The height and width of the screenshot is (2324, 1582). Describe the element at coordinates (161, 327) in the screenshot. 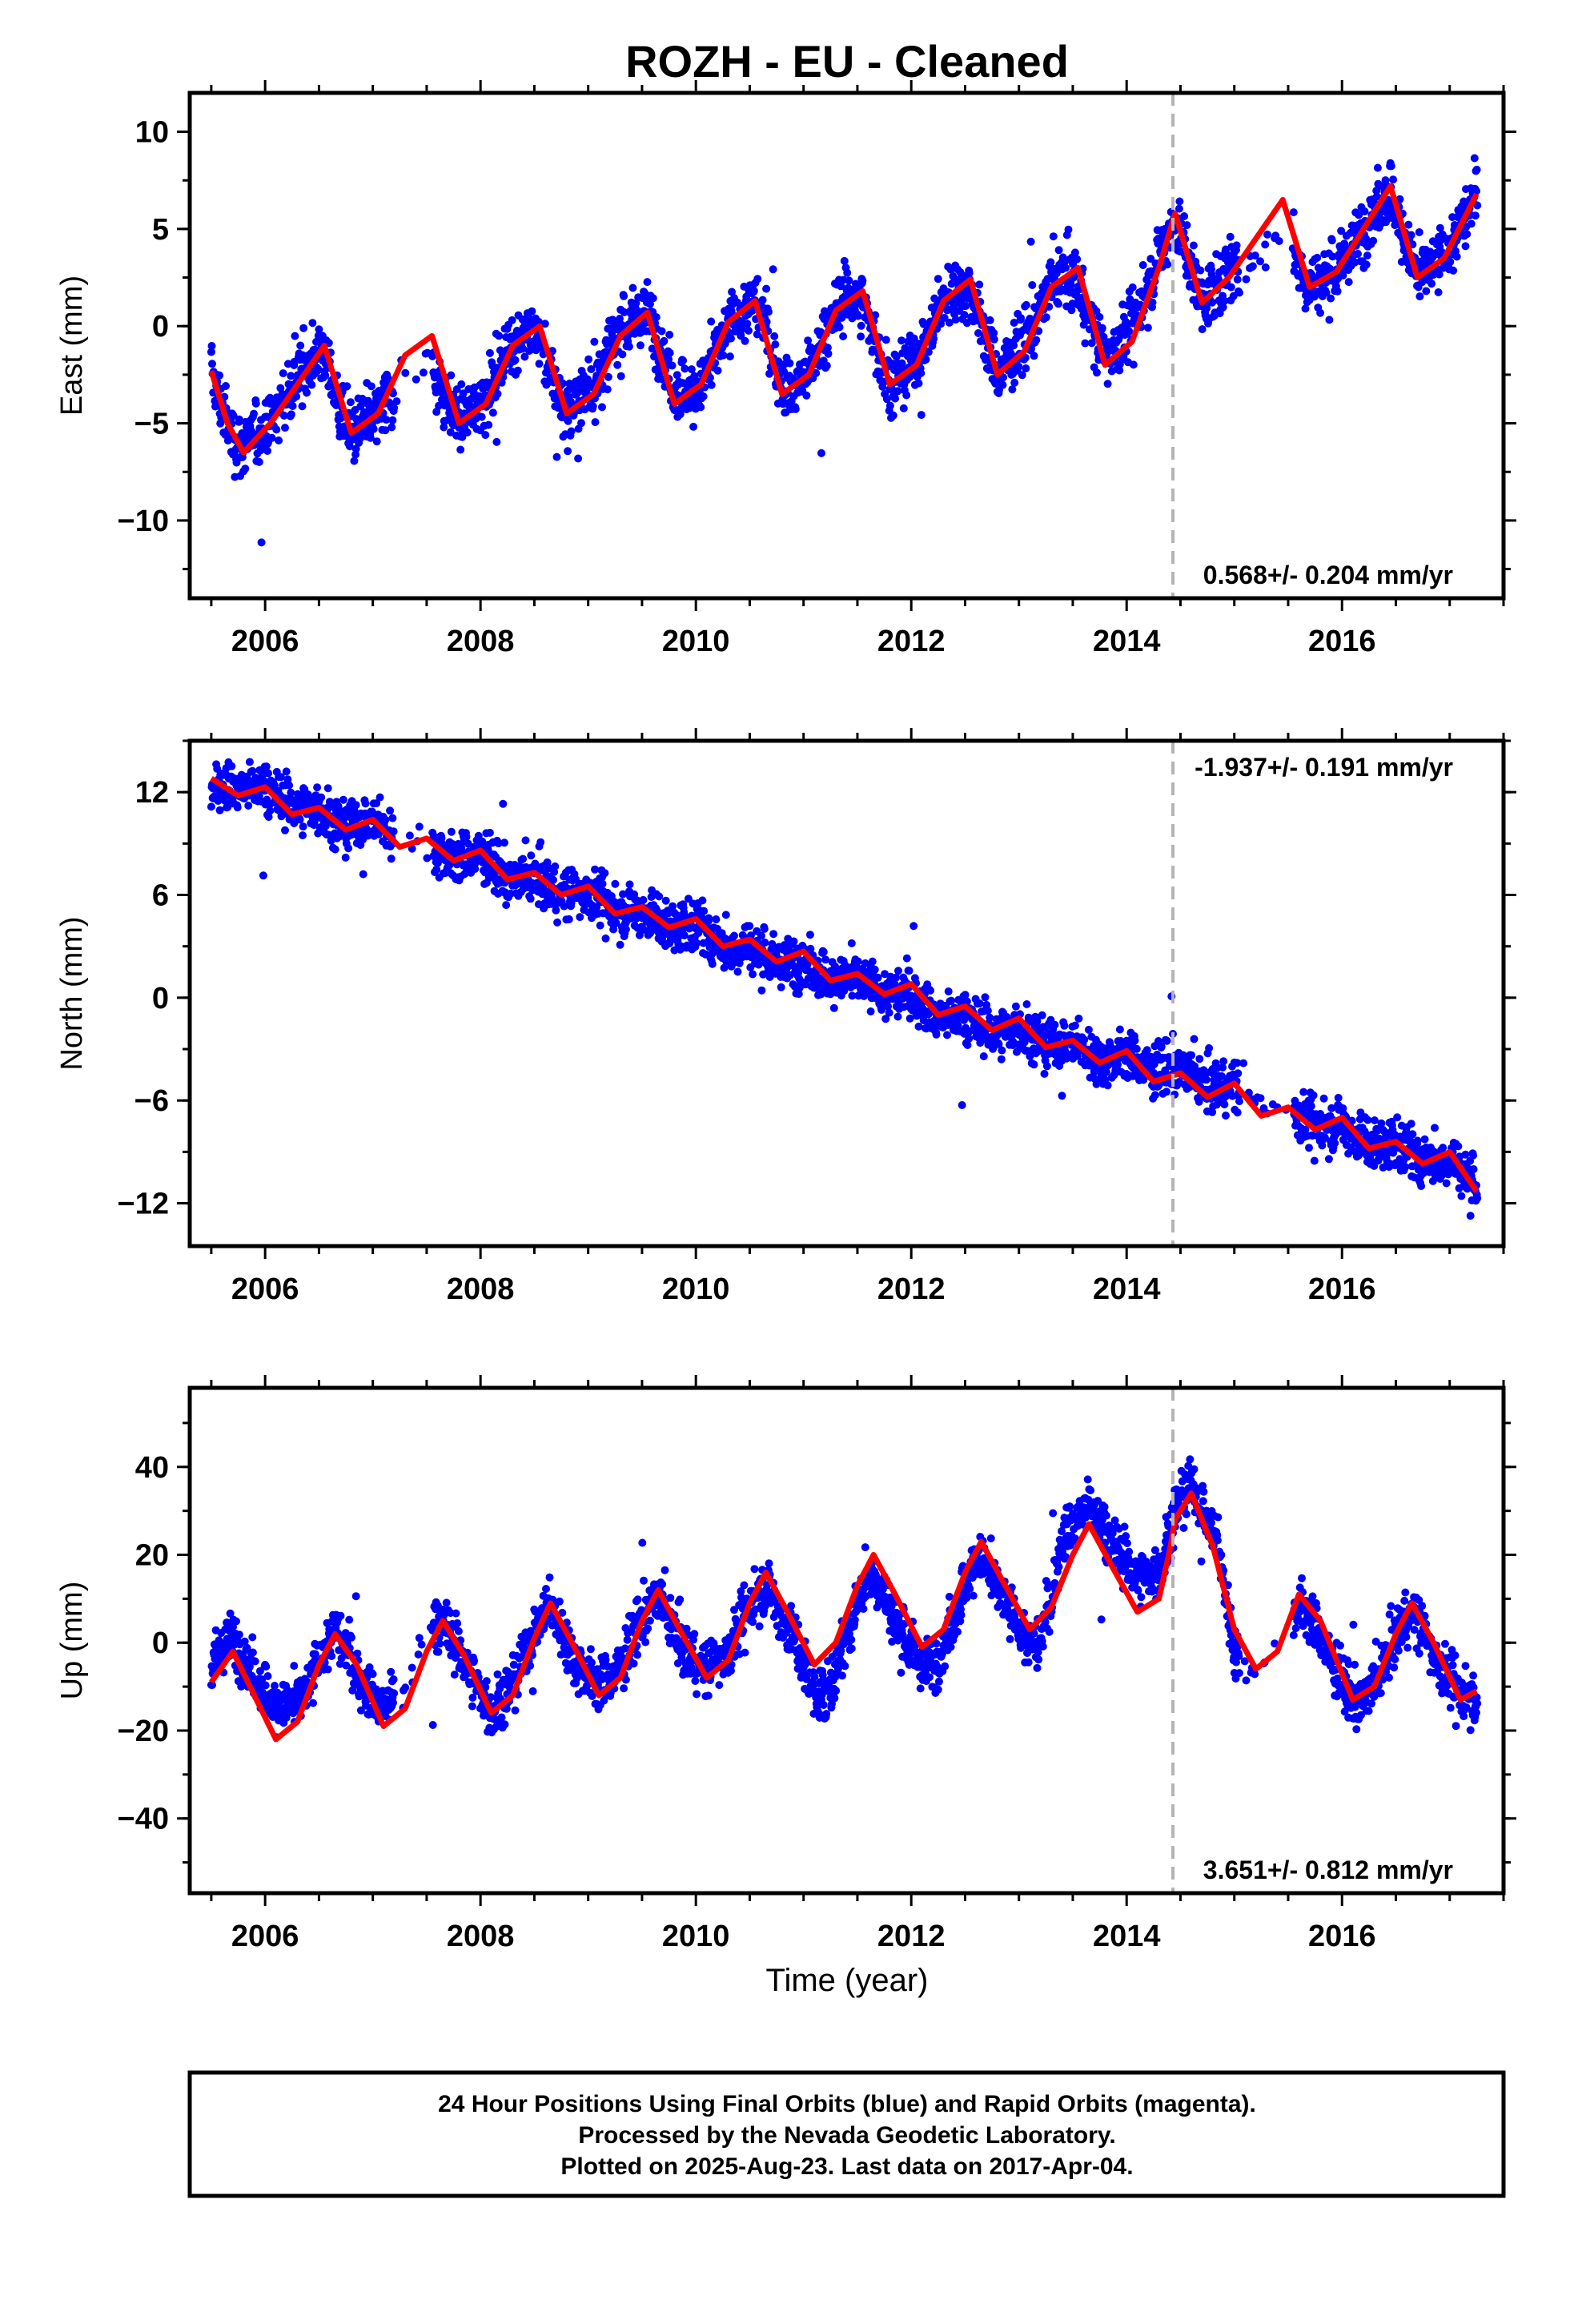

I see `y-tick-label: 0` at that location.